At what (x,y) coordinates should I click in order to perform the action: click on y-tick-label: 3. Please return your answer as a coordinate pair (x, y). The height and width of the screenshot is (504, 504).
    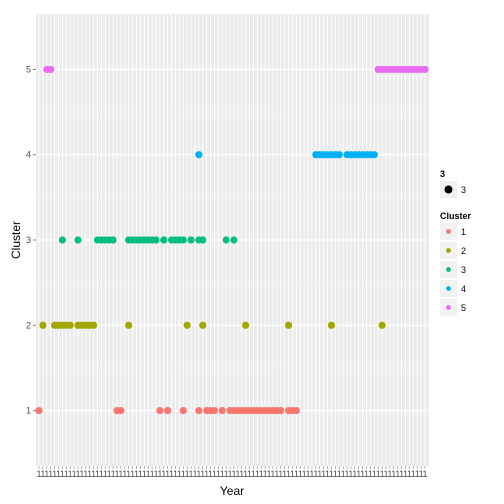
    Looking at the image, I should click on (28, 240).